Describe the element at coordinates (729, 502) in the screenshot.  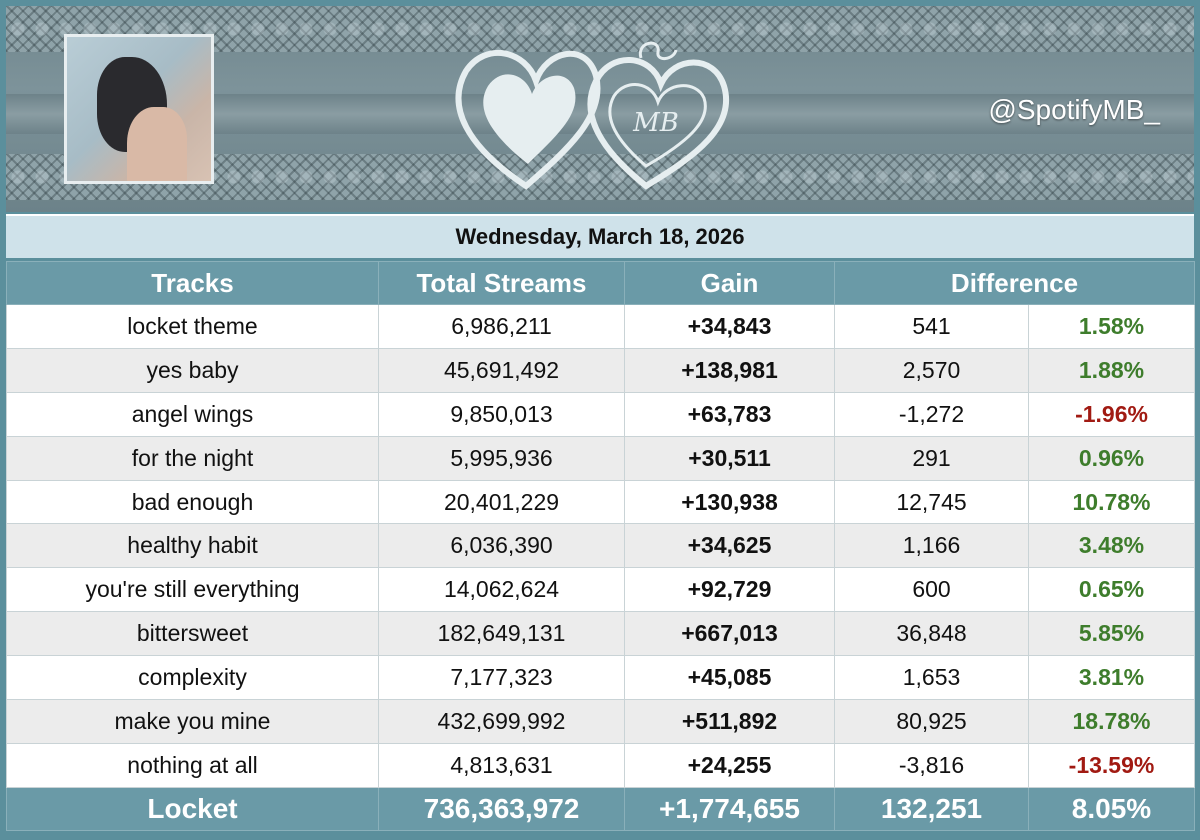
I see `gain-cell: +130,938` at that location.